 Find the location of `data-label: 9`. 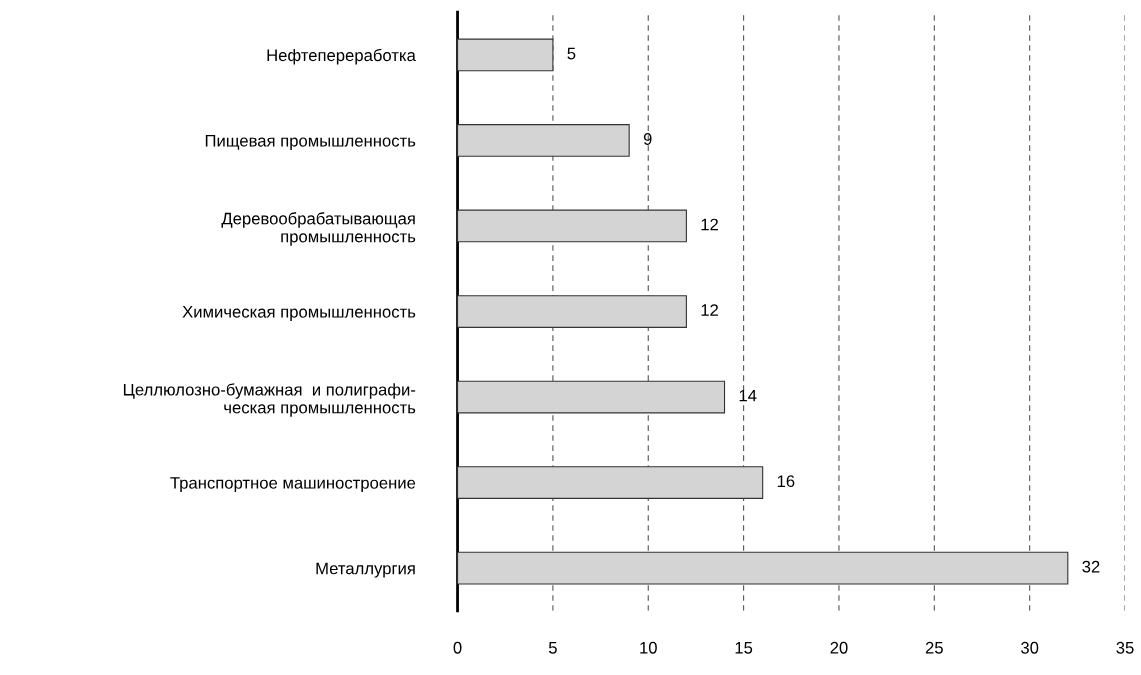

data-label: 9 is located at coordinates (647, 139).